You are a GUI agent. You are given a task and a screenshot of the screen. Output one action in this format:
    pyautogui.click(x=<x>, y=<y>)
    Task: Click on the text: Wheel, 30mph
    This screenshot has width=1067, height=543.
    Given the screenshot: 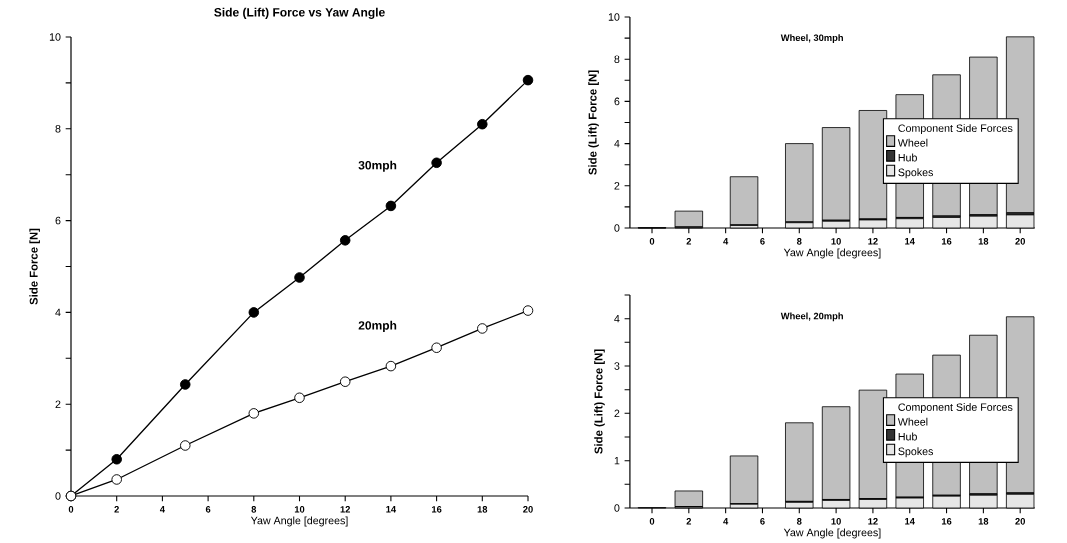 What is the action you would take?
    pyautogui.click(x=811, y=38)
    